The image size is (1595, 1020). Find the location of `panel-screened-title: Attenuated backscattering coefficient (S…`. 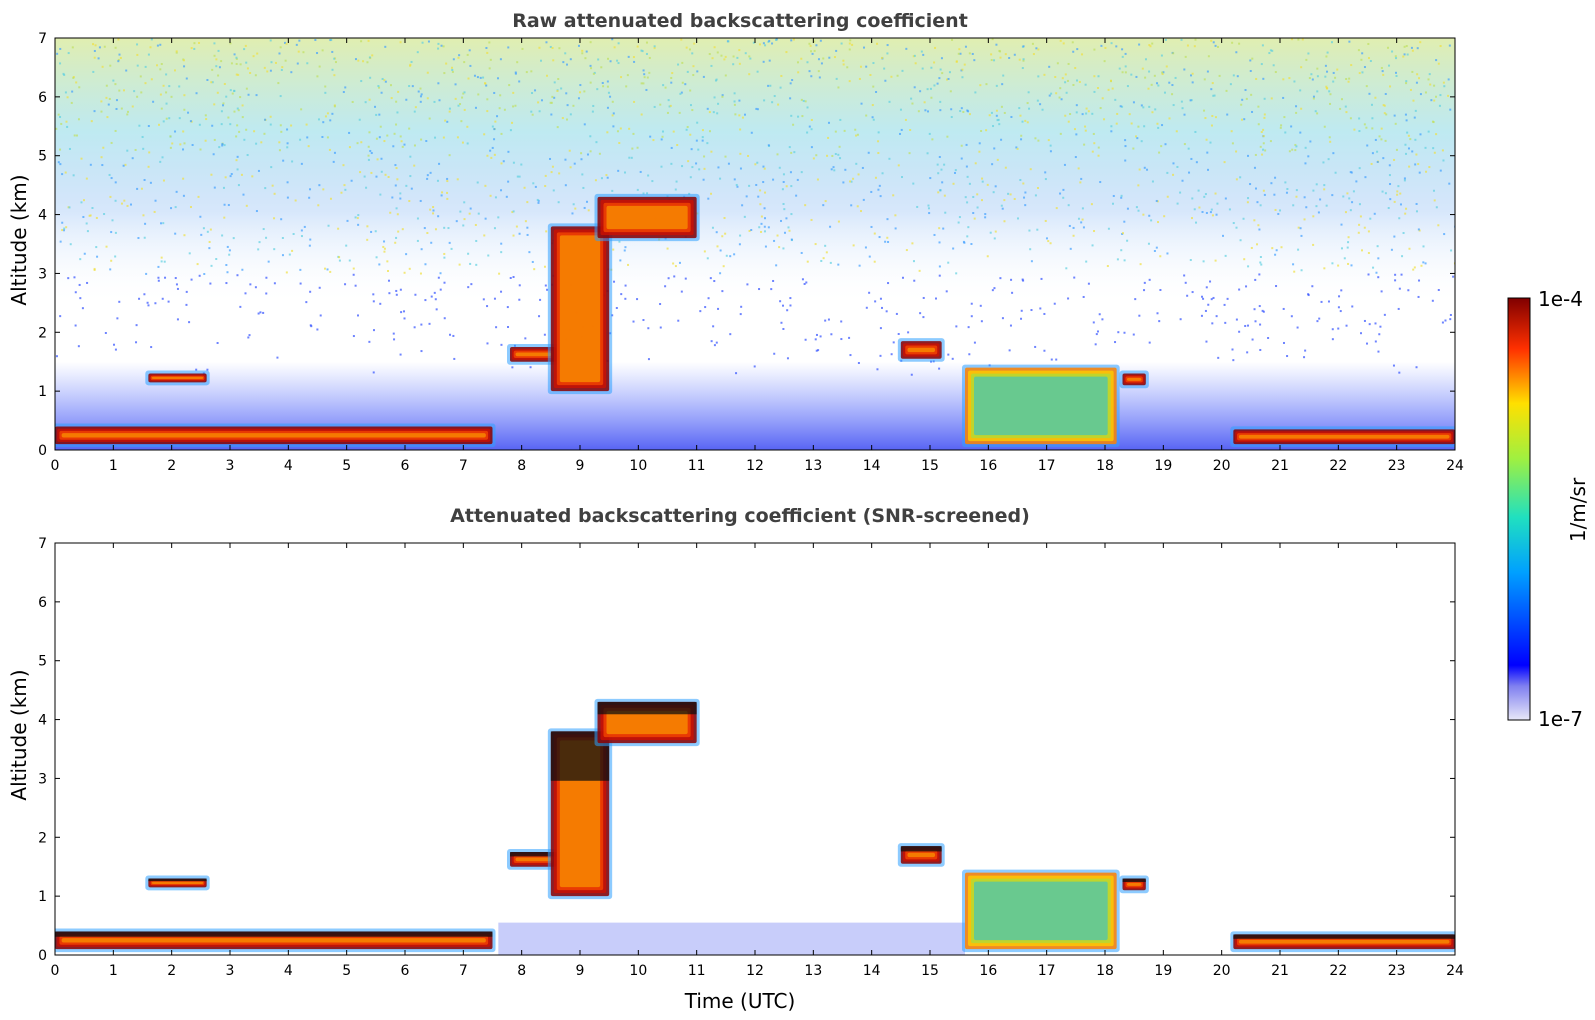

panel-screened-title: Attenuated backscattering coefficient (S… is located at coordinates (740, 516).